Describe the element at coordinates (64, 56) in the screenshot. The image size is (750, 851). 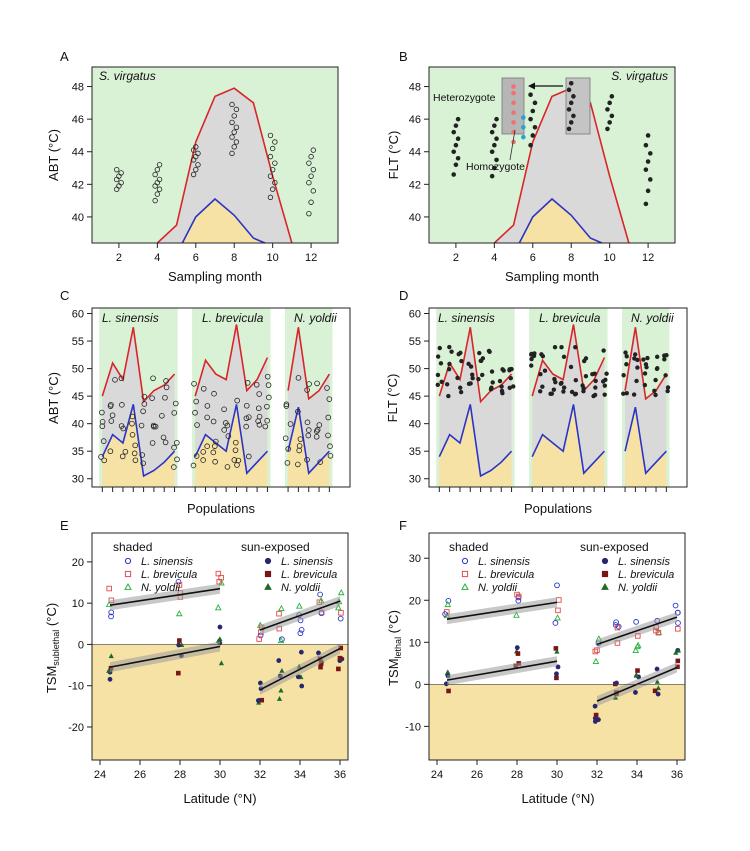
I see `panel-letter-a: A` at that location.